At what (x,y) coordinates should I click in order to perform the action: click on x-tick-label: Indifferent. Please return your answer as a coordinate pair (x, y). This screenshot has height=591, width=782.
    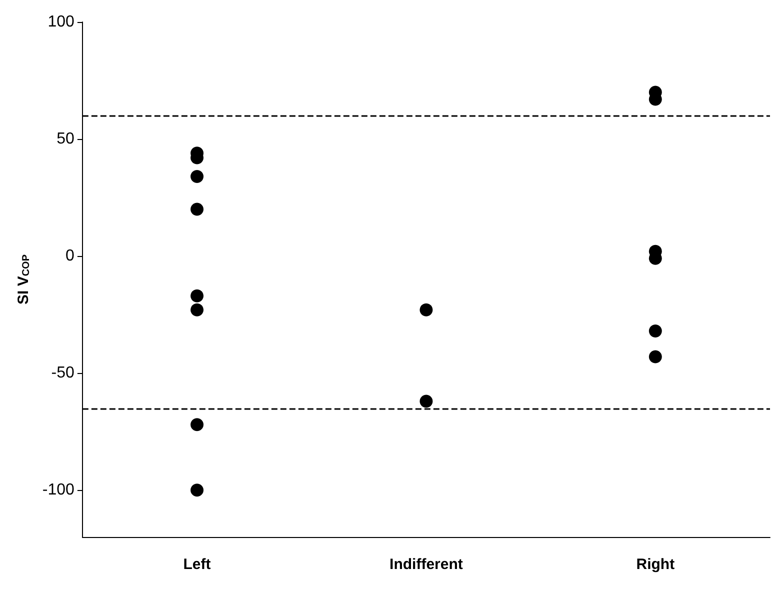
    Looking at the image, I should click on (426, 564).